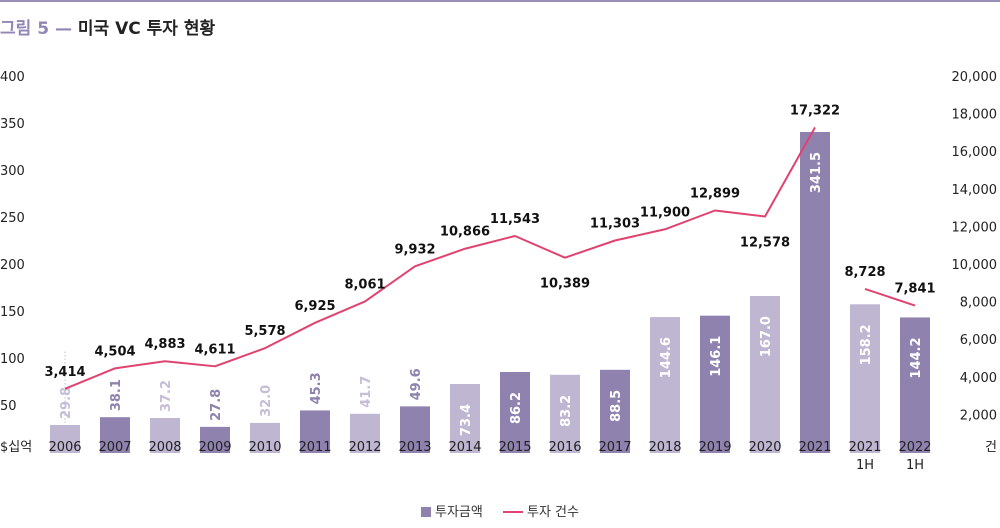 Image resolution: width=1000 pixels, height=528 pixels. I want to click on x-axis-tick-label: 2012, so click(364, 447).